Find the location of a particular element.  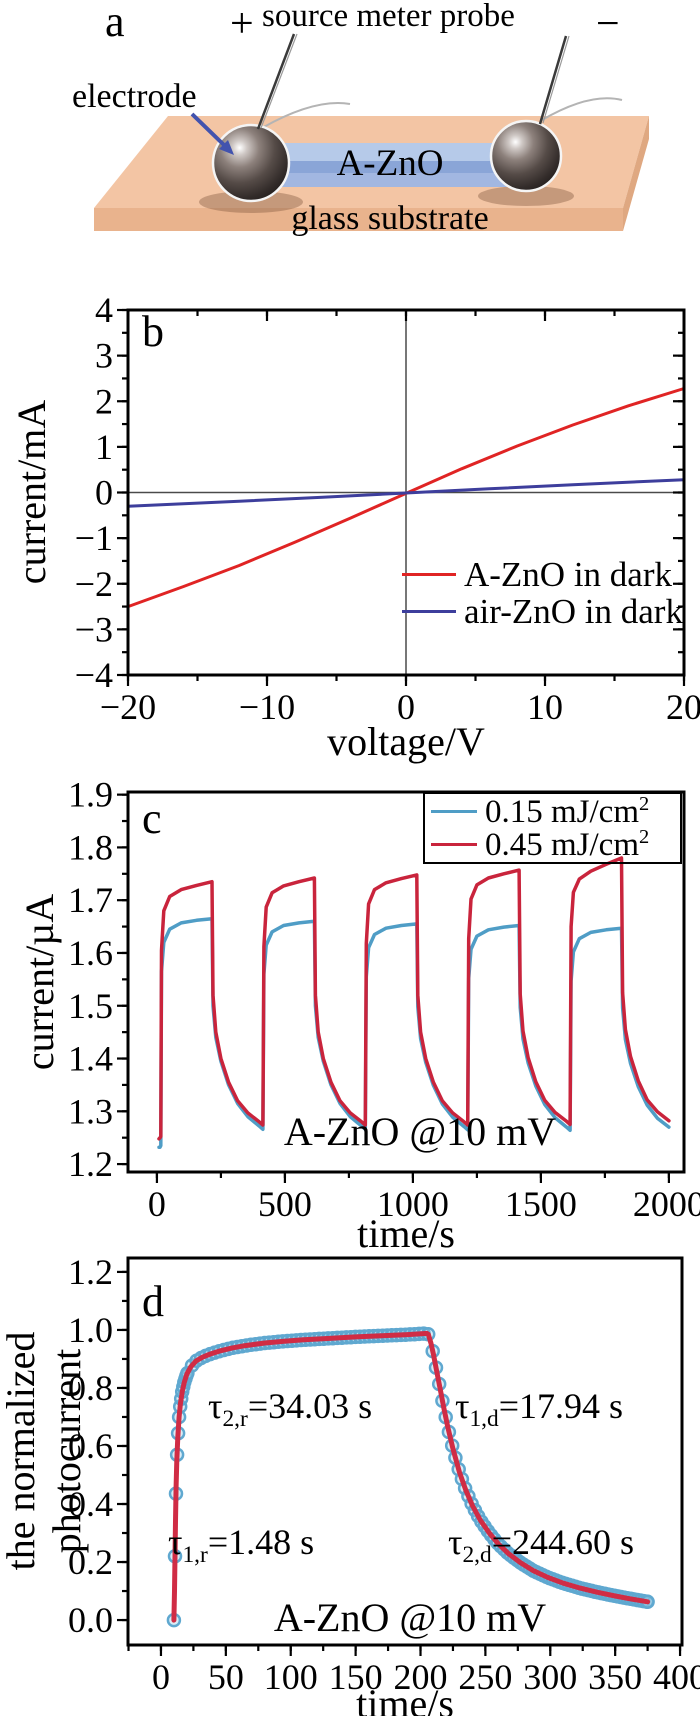

iv-xlabel: voltage/V is located at coordinates (406, 741).